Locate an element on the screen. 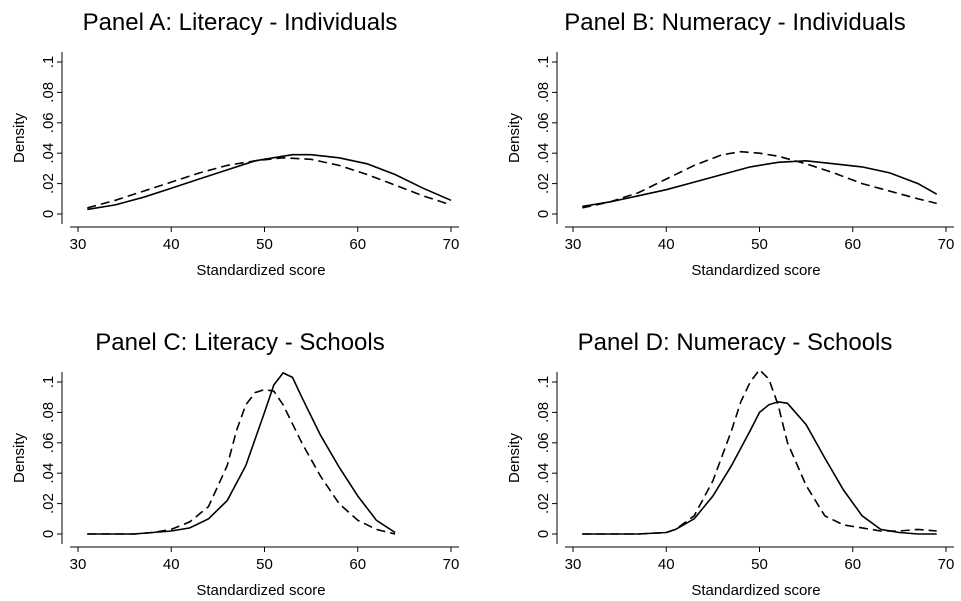 The image size is (961, 601). chart-title: Panel A: Literacy - Individuals is located at coordinates (240, 22).